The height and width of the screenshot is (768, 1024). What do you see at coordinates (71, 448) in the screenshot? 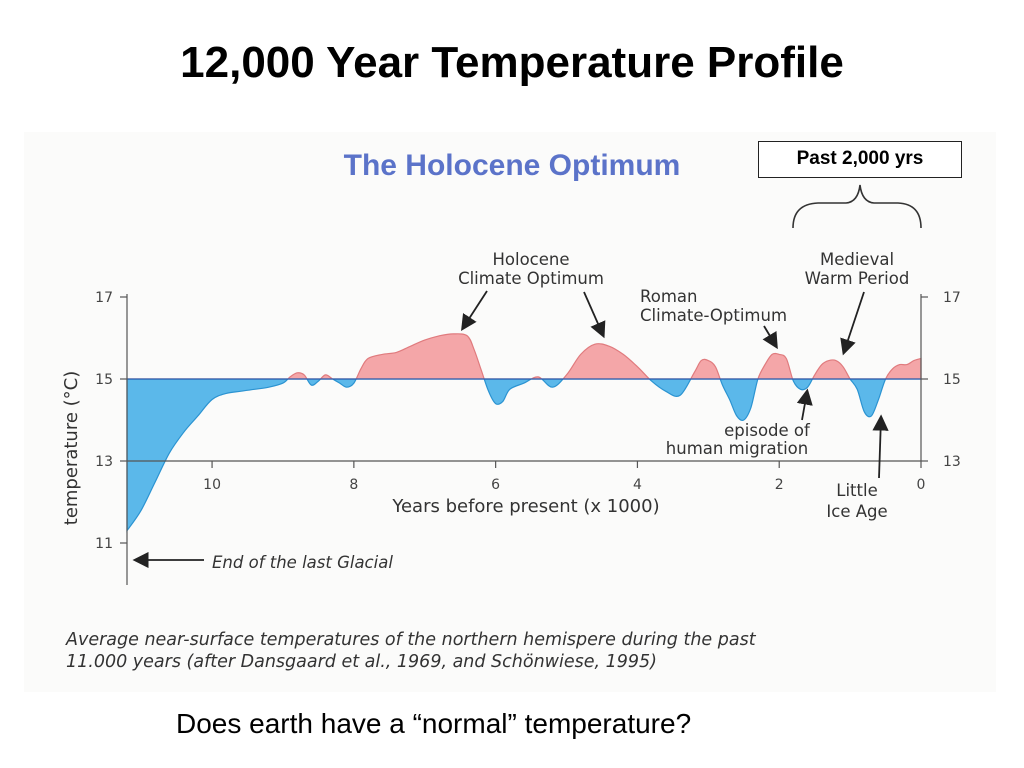
I see `y-axis-label: temperature (°C)` at bounding box center [71, 448].